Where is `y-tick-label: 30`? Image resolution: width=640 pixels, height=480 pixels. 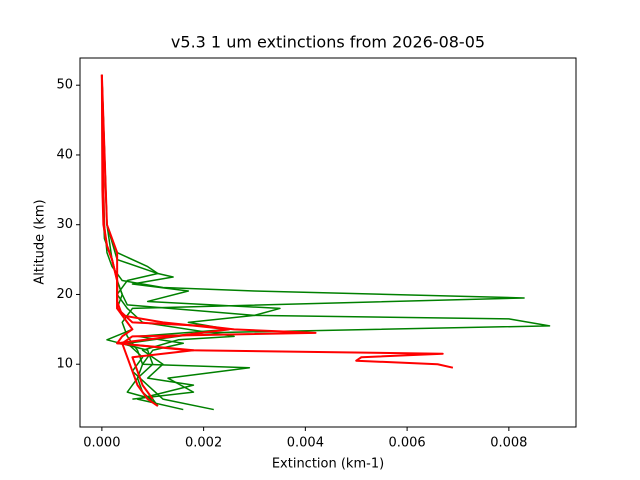 y-tick-label: 30 is located at coordinates (64, 224).